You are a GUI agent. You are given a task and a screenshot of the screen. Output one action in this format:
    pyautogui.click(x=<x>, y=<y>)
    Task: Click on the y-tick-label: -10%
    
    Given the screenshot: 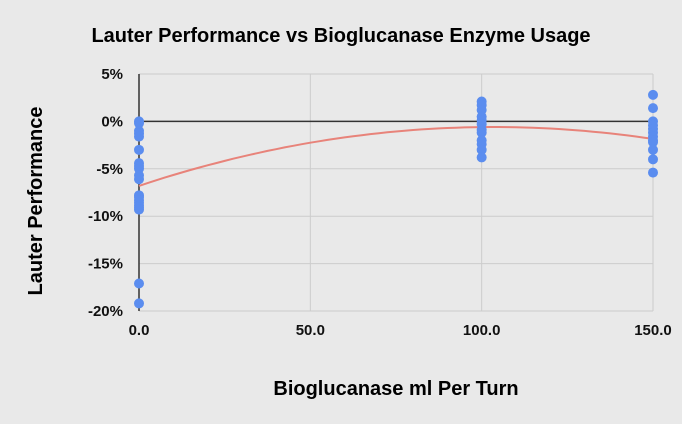 What is the action you would take?
    pyautogui.click(x=105, y=216)
    